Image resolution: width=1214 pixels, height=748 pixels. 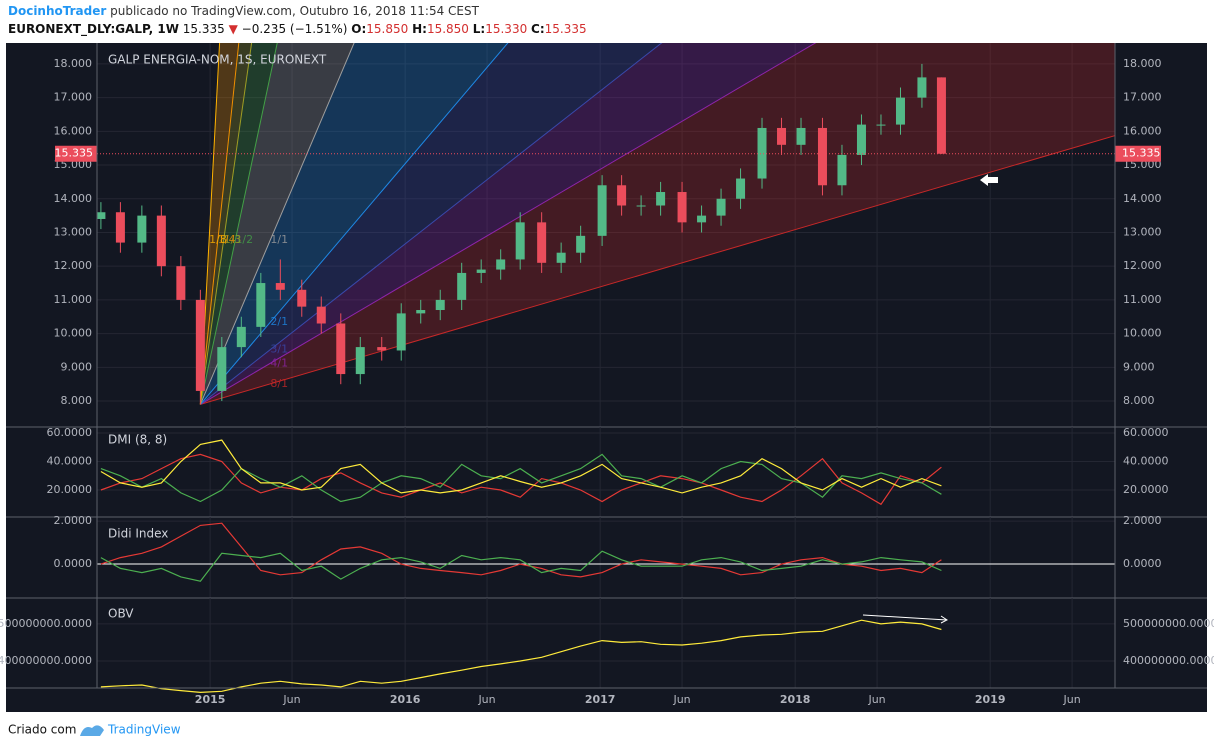 I want to click on y-tick-label-right: 18.000, so click(x=1142, y=63).